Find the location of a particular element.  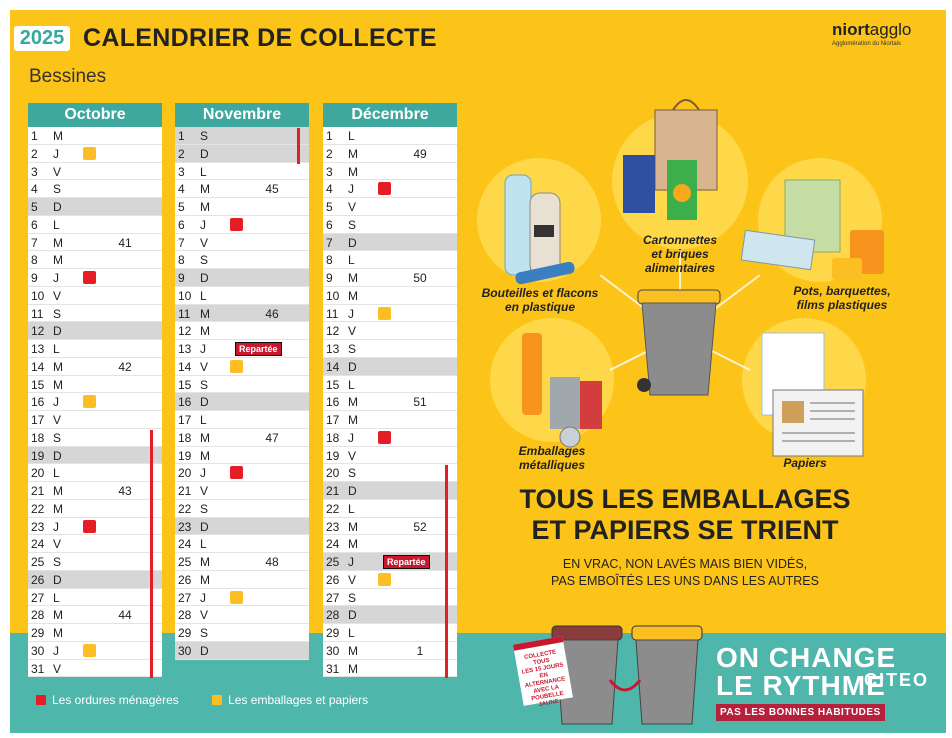

red-period-bar is located at coordinates (151, 554).